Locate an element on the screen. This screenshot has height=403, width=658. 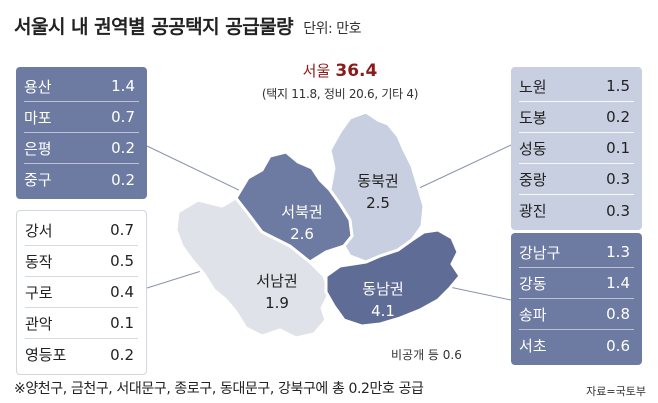
district-row: 성동 0.1 is located at coordinates (576, 148).